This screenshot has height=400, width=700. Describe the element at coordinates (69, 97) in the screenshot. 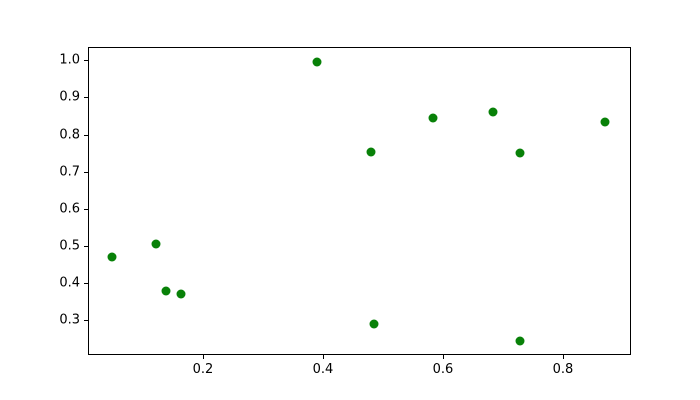

I see `y-axis-tick-label: 0.9` at that location.